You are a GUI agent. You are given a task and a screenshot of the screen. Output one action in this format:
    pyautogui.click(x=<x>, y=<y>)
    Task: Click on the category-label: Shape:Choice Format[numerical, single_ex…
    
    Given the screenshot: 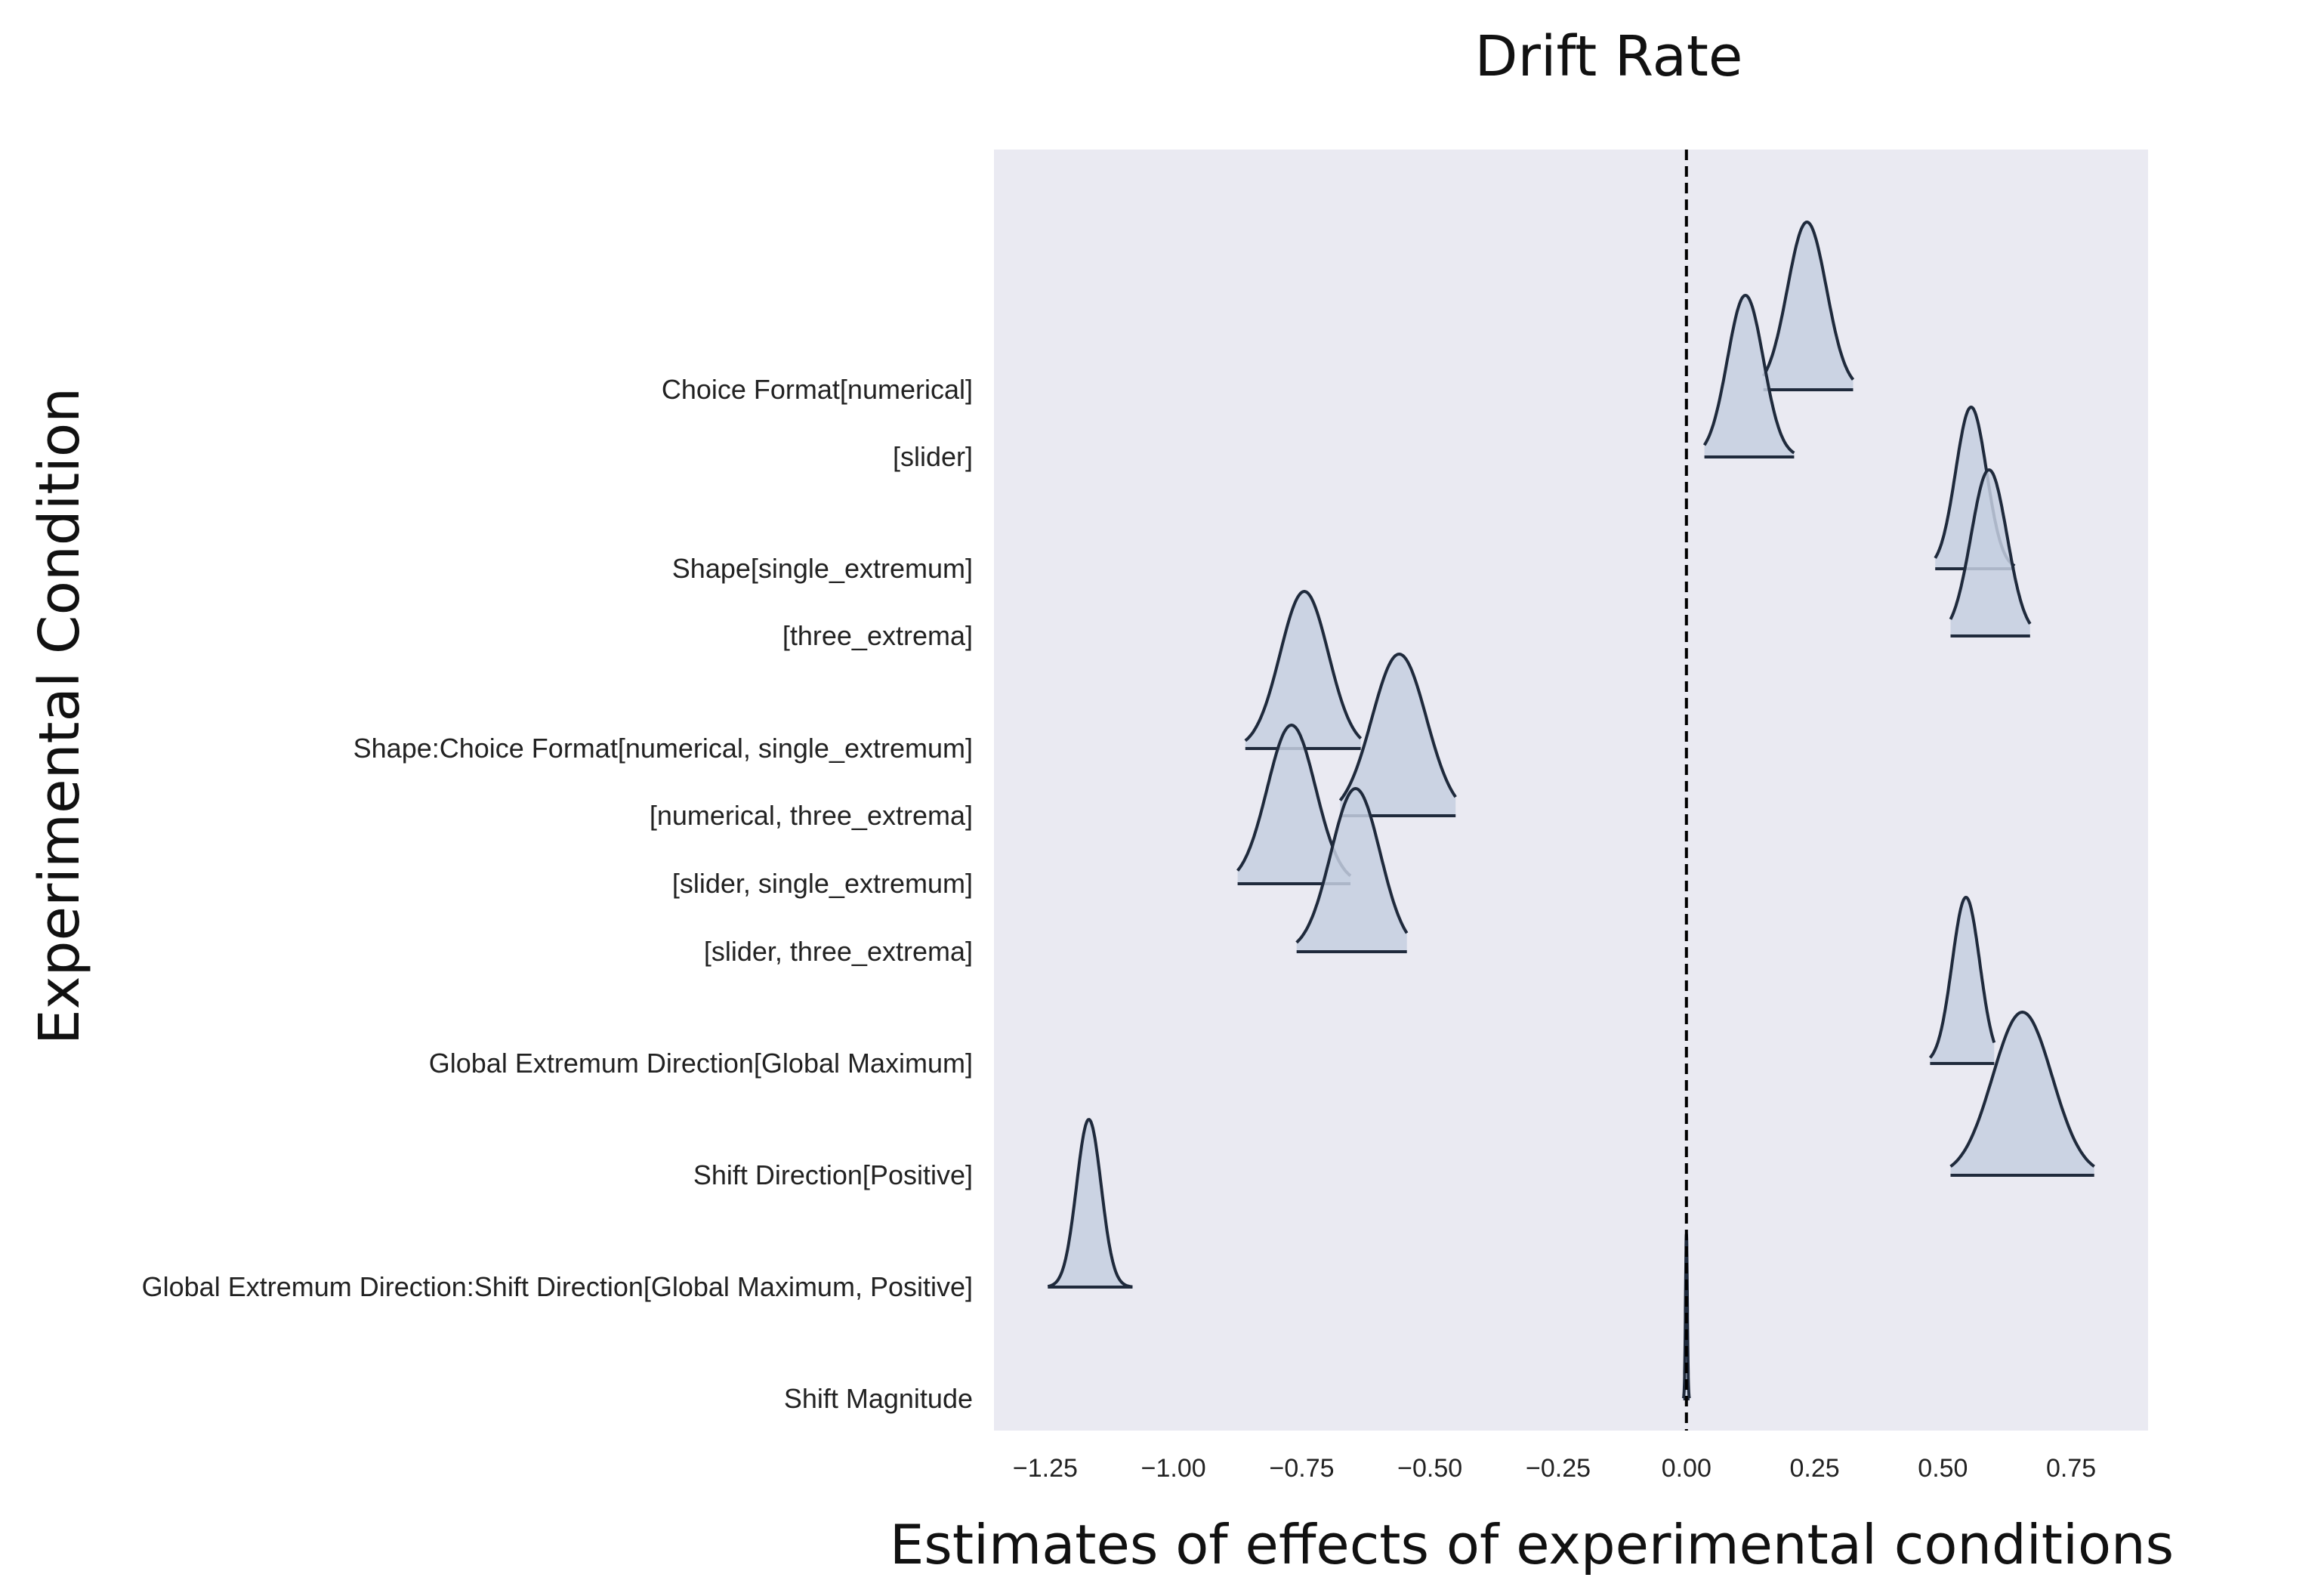 What is the action you would take?
    pyautogui.click(x=663, y=748)
    